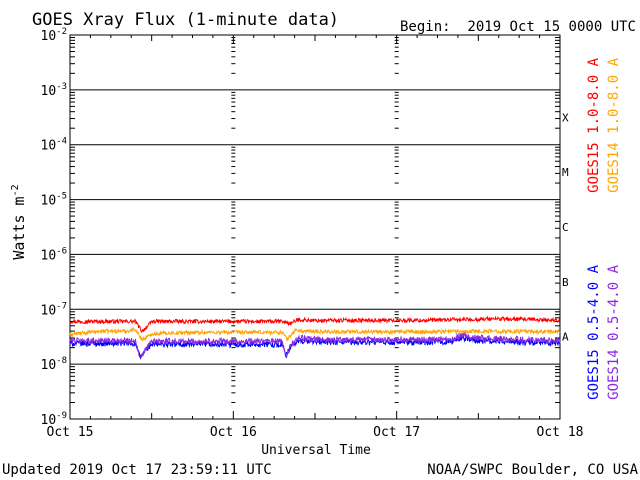 This screenshot has height=480, width=640. I want to click on y-tick-labels: 10-210-310-410-510-610-710-810-9, so click(54, 227).